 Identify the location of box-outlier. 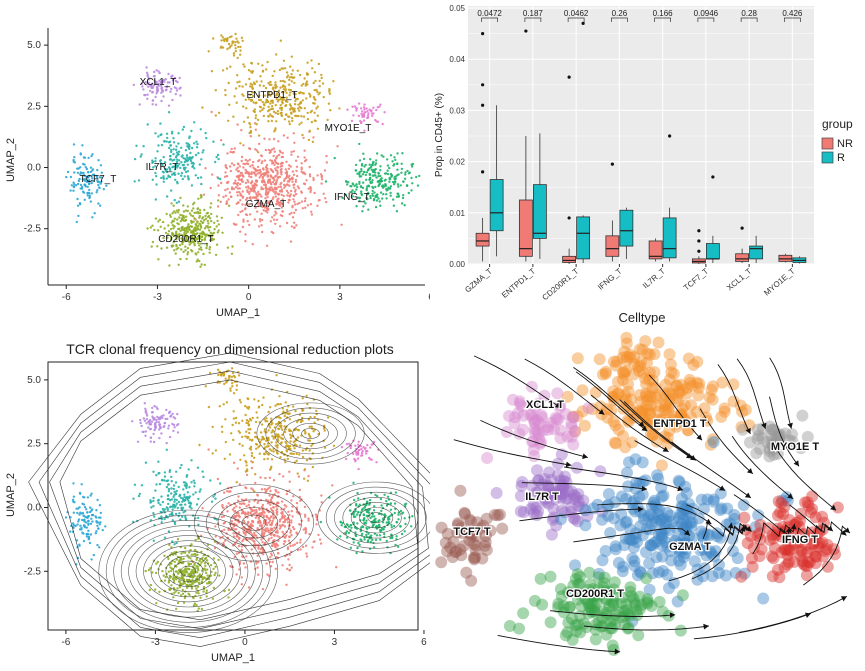
(583, 23).